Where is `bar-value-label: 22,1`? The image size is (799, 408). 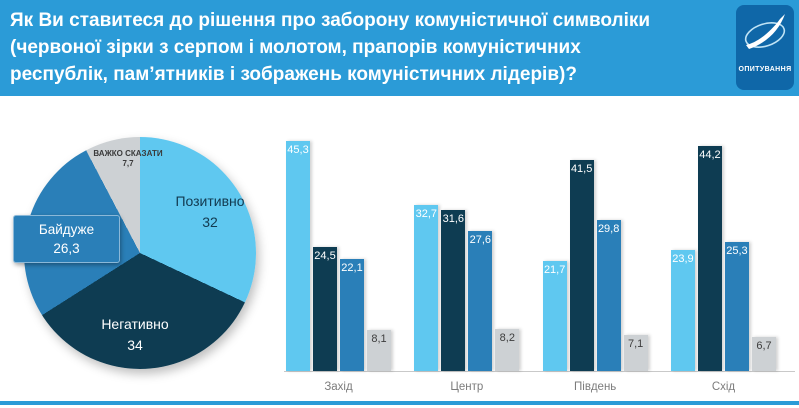 bar-value-label: 22,1 is located at coordinates (352, 268).